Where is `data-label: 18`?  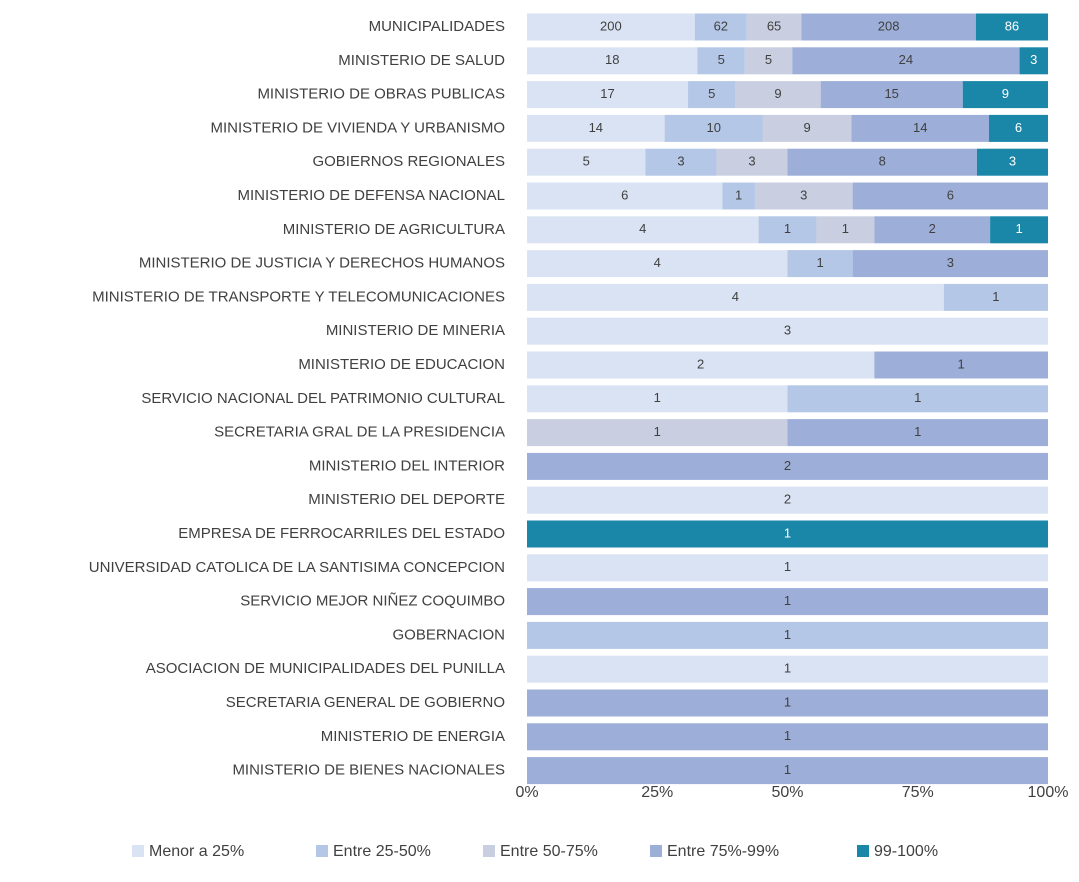
data-label: 18 is located at coordinates (612, 59).